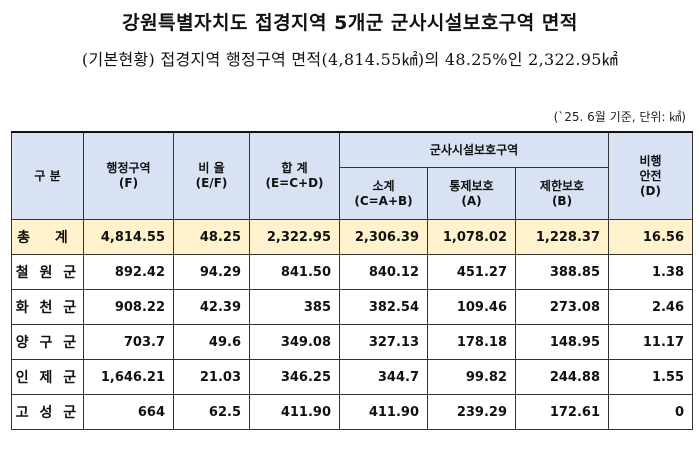 Image resolution: width=700 pixels, height=455 pixels. Describe the element at coordinates (294, 377) in the screenshot. I see `table-cell: 346.25` at that location.